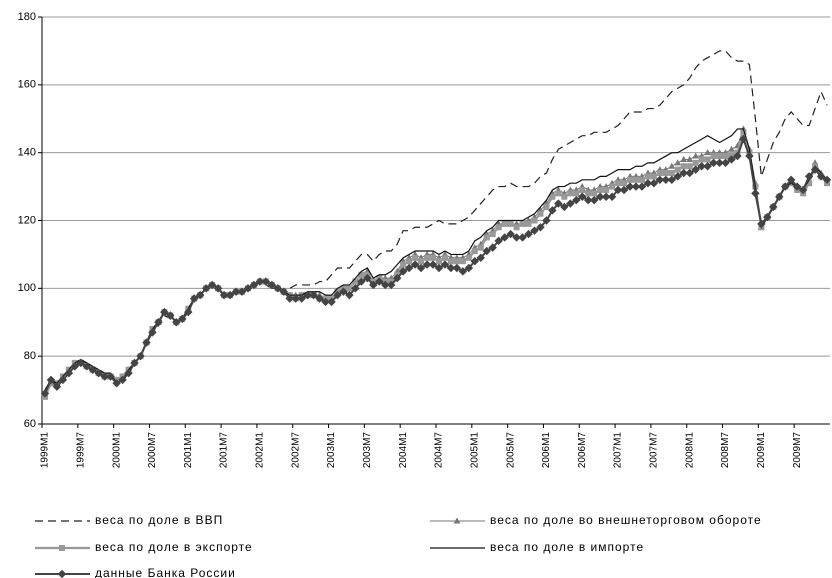 The image size is (832, 578). What do you see at coordinates (27, 85) in the screenshot?
I see `y-tick-label: 160` at bounding box center [27, 85].